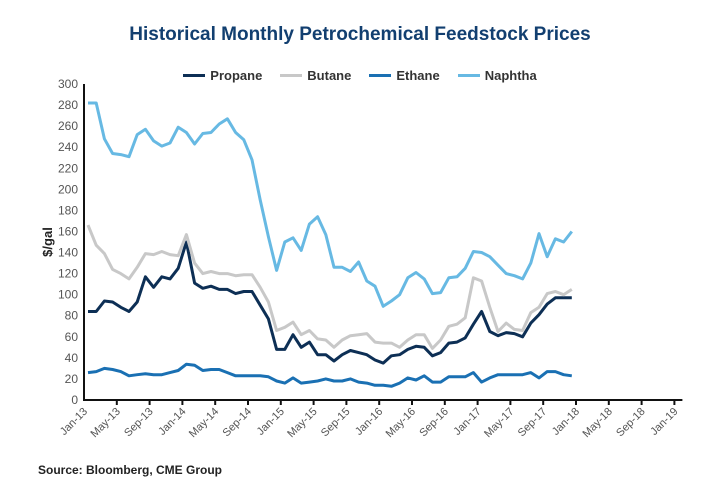 This screenshot has height=500, width=720. I want to click on y-tick-label: 0, so click(74, 400).